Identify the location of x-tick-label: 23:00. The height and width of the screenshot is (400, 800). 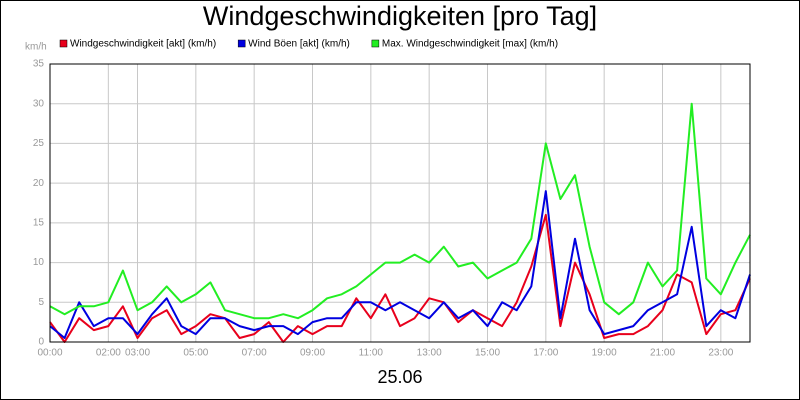
(720, 353).